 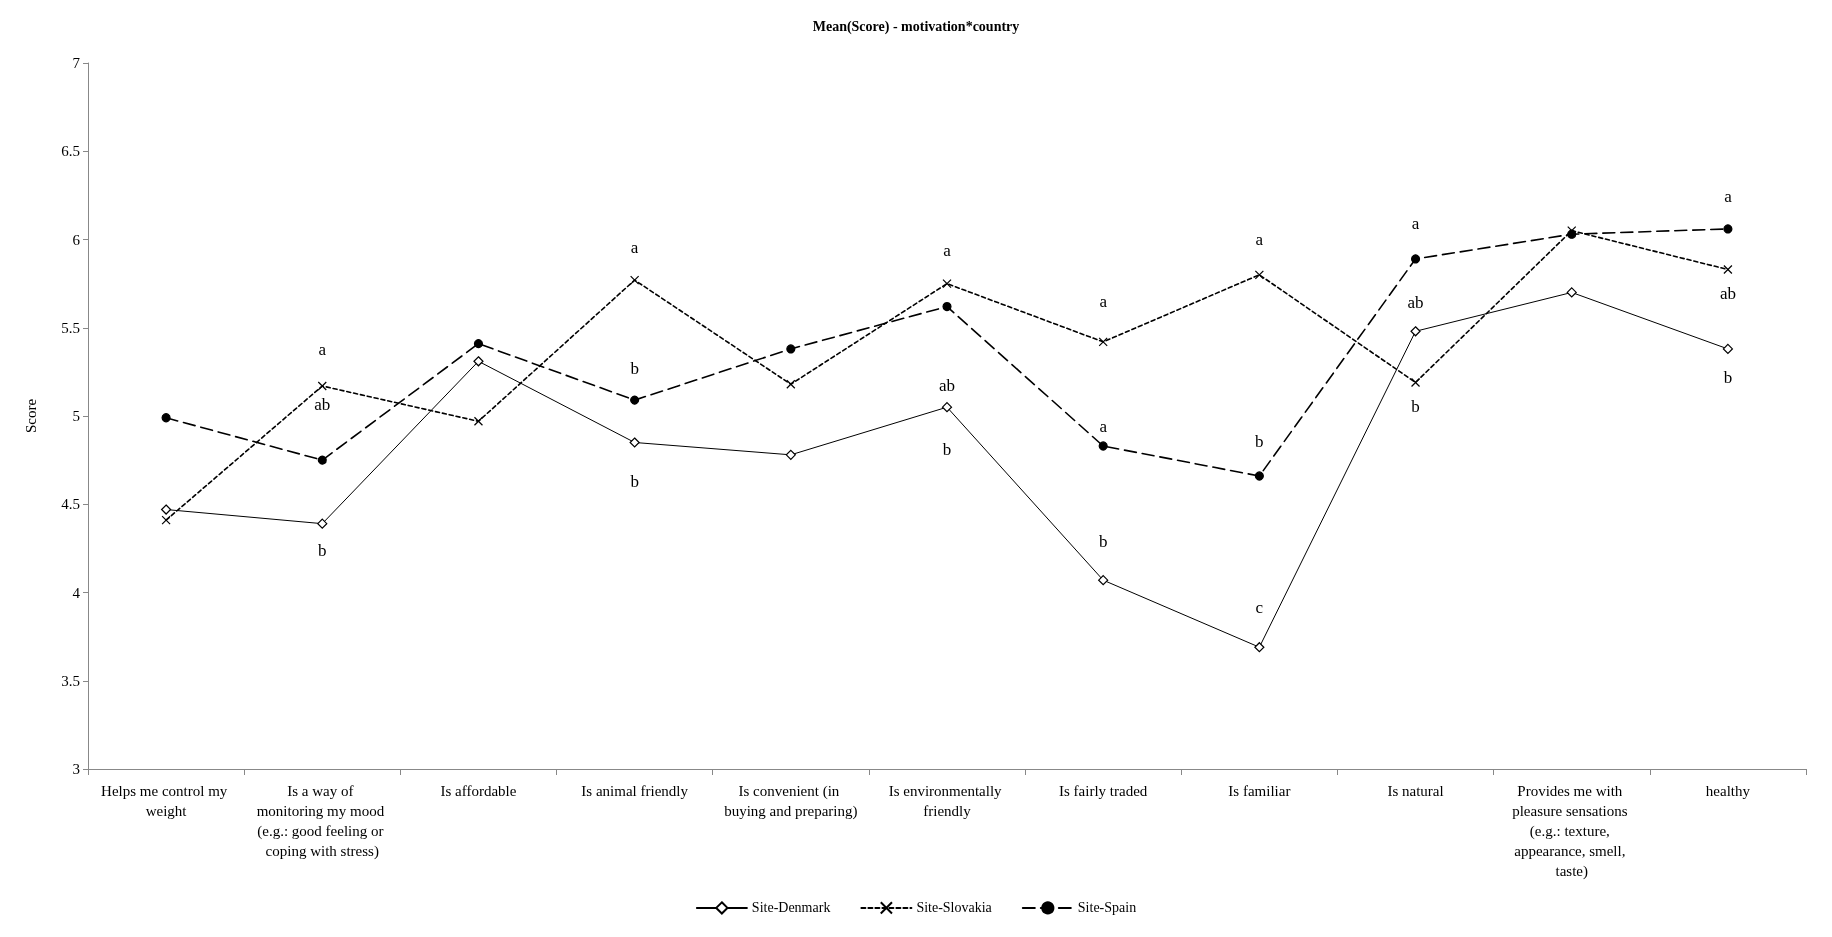 I want to click on x-tick-label: Helps me control my weight, so click(x=166, y=801).